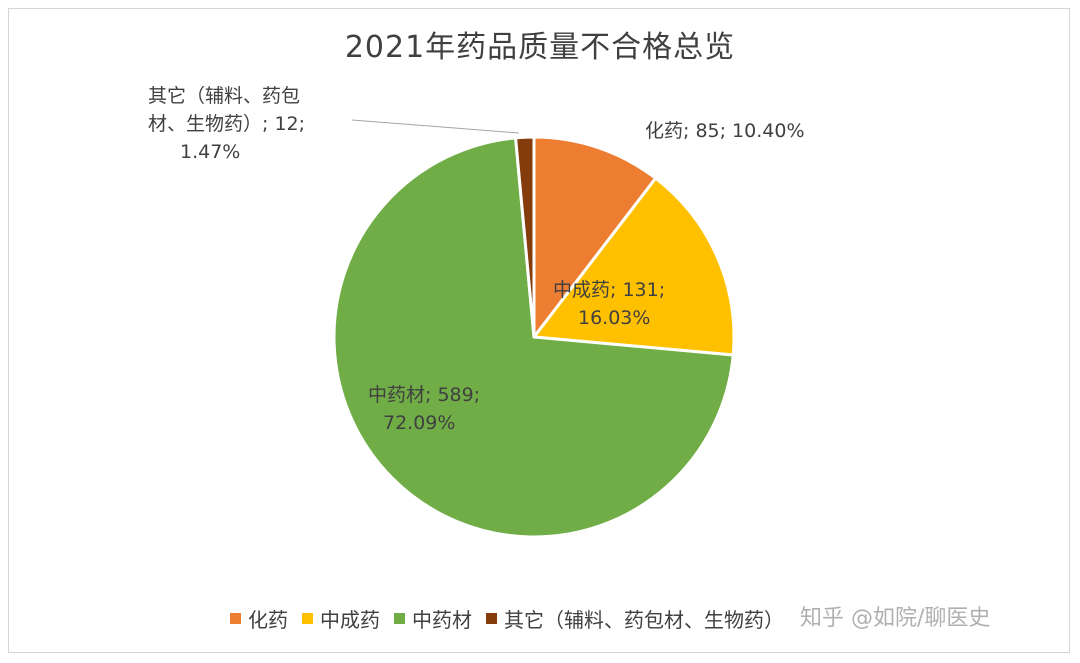 The height and width of the screenshot is (663, 1080). What do you see at coordinates (609, 290) in the screenshot?
I see `data-label-zhongchengyao-1: 中成药; 131;` at bounding box center [609, 290].